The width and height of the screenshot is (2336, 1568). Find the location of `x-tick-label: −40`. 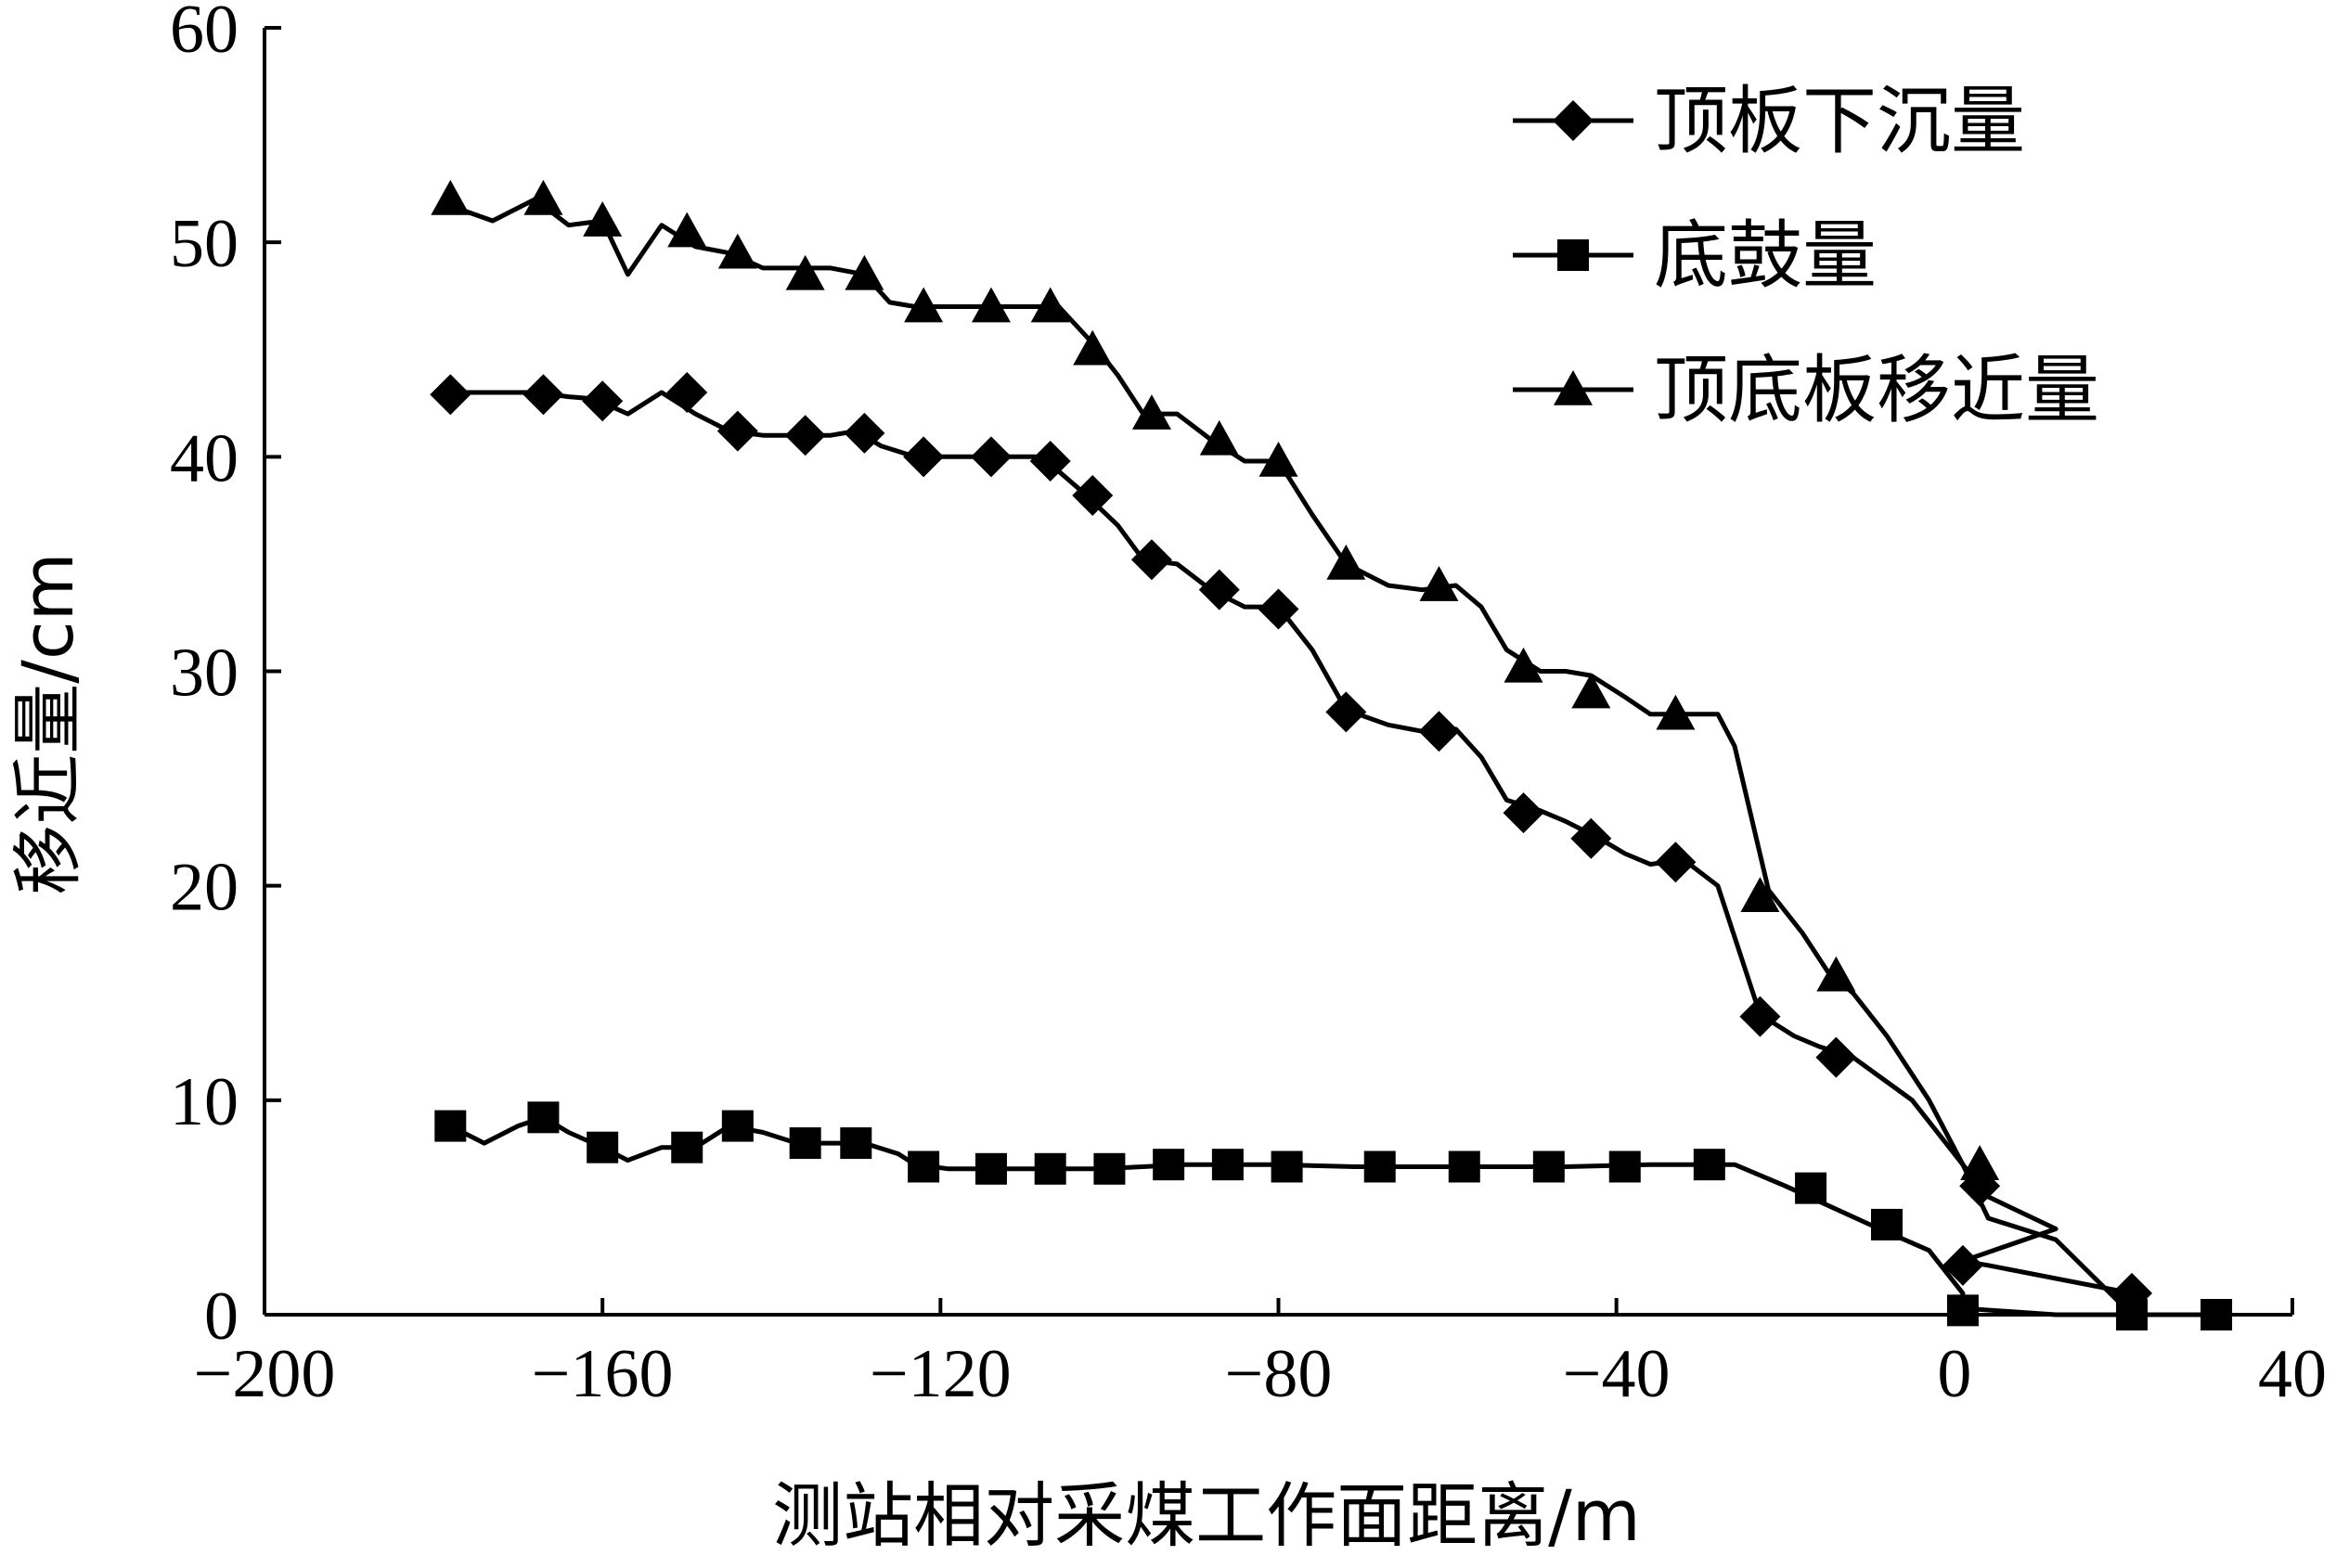

x-tick-label: −40 is located at coordinates (1617, 1374).